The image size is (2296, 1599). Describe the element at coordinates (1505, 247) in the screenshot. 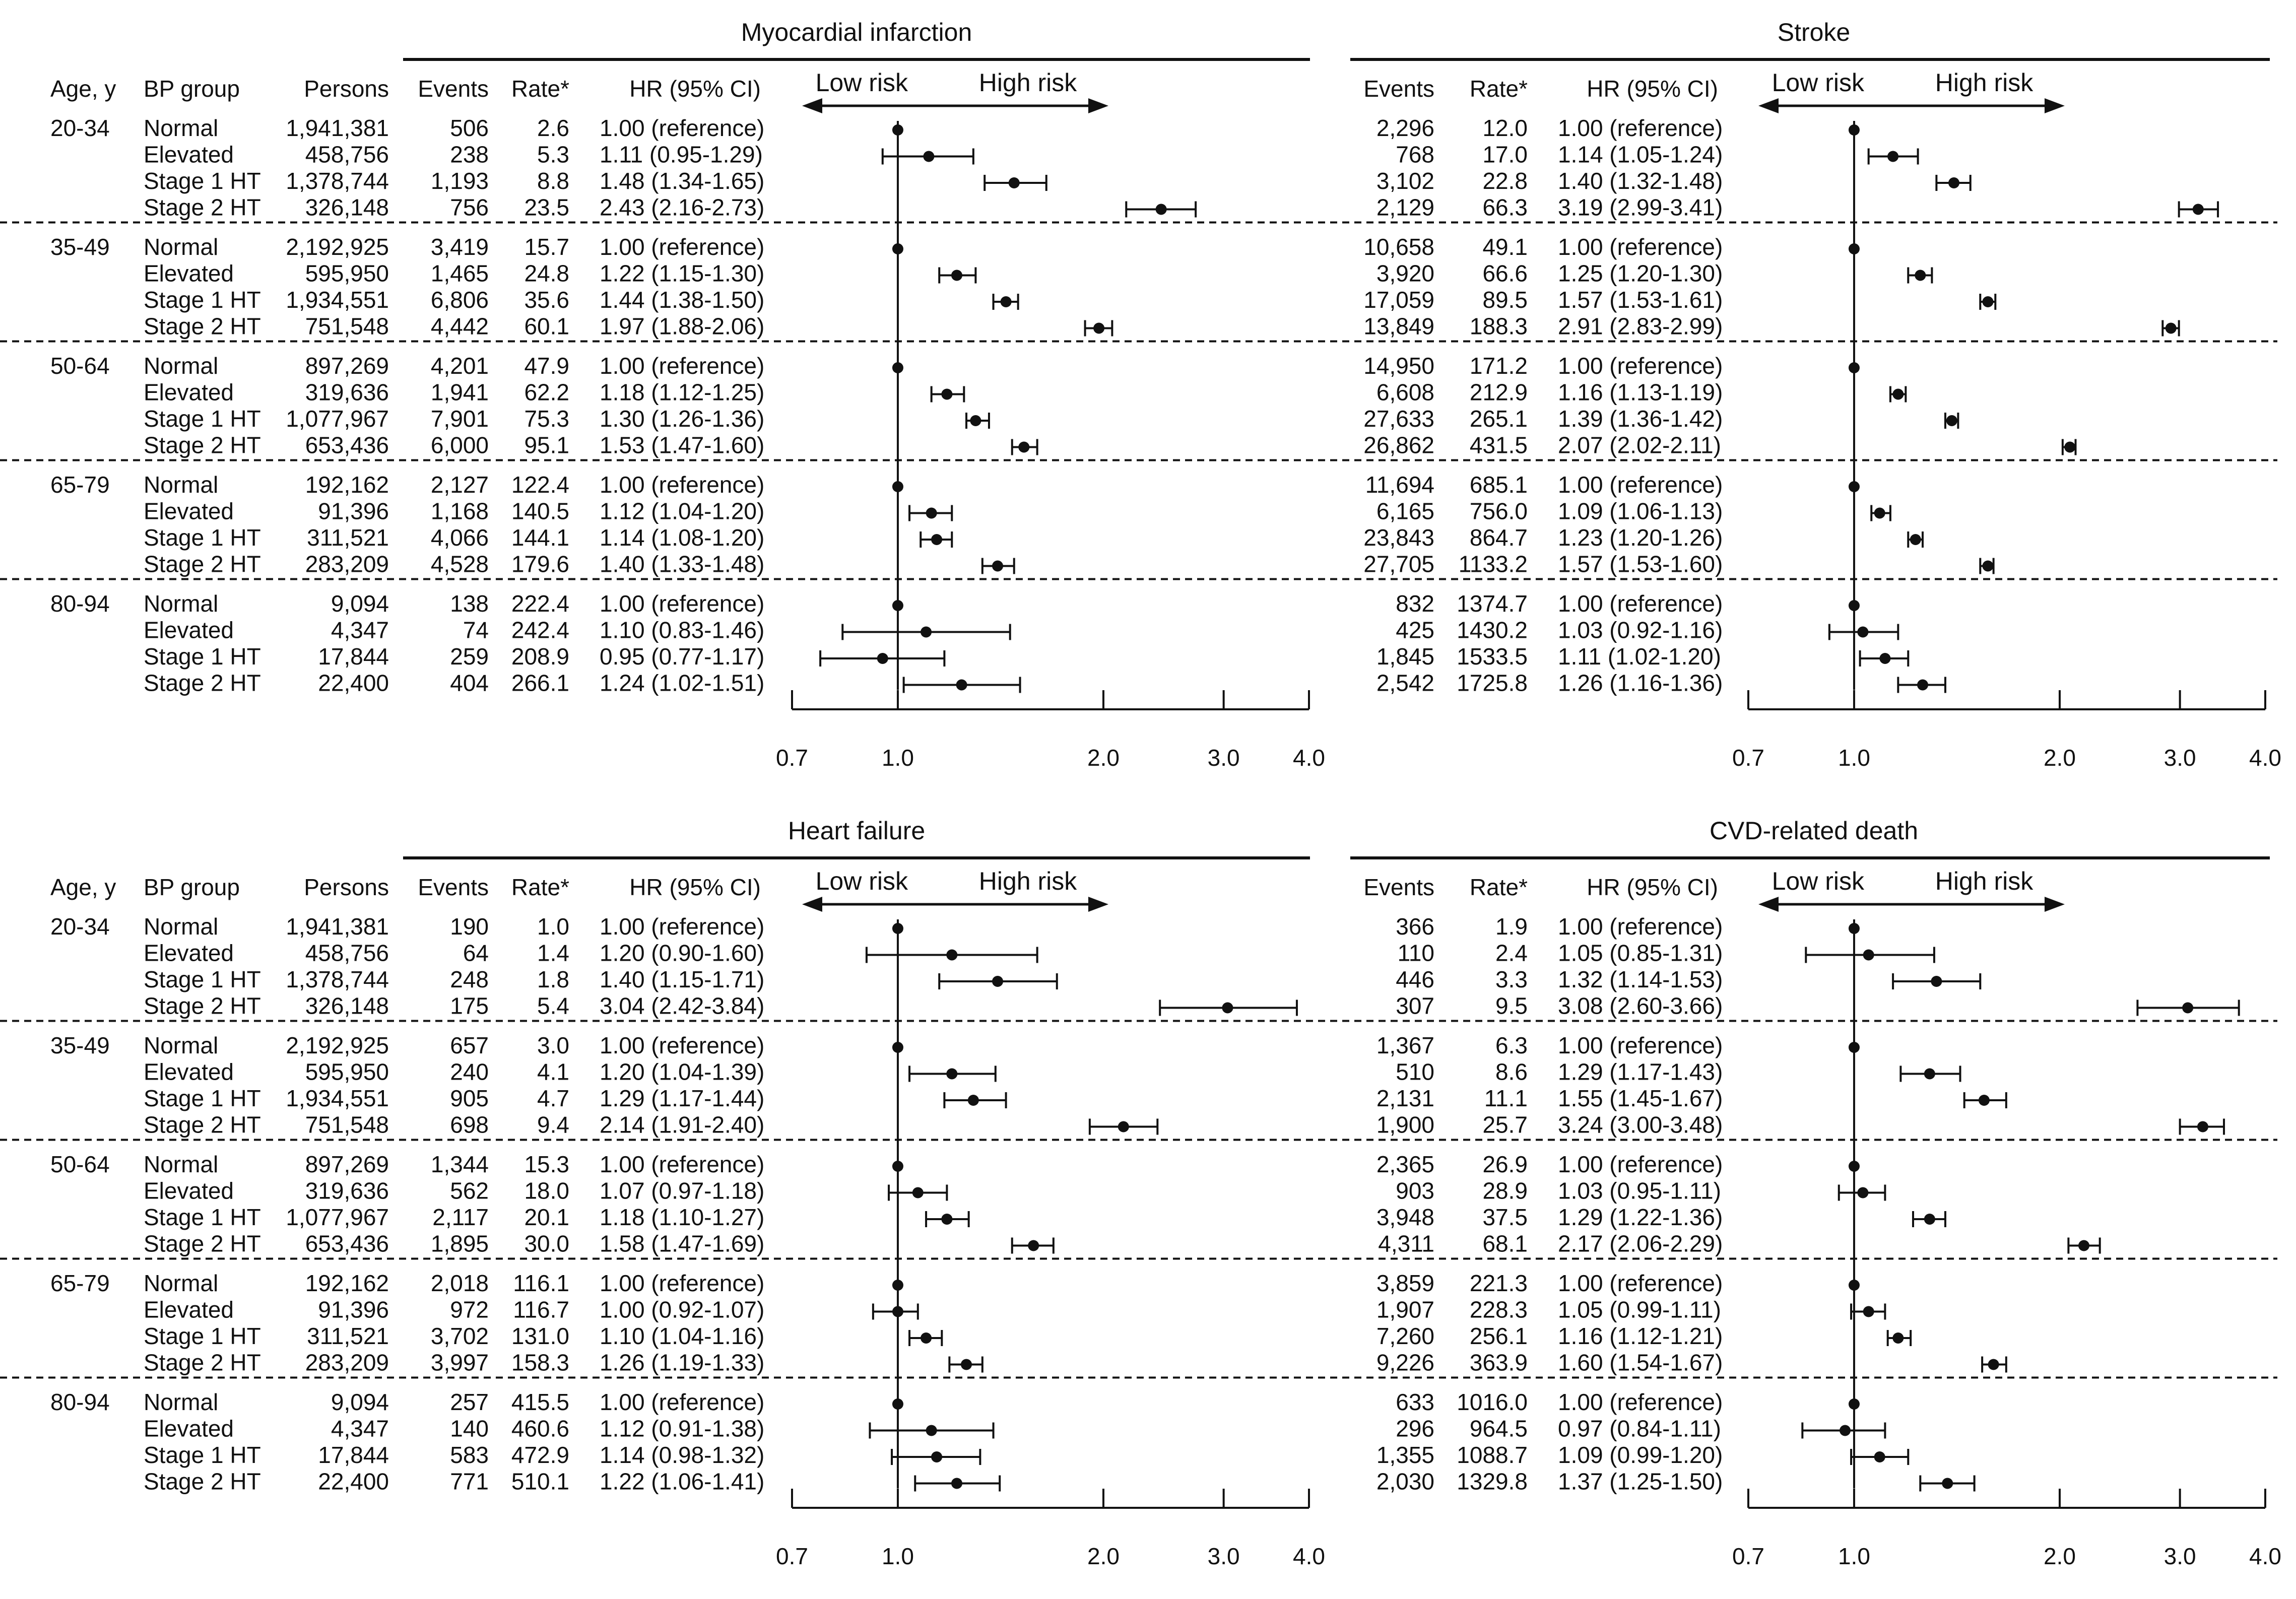

I see `rate-value: 49.1` at that location.